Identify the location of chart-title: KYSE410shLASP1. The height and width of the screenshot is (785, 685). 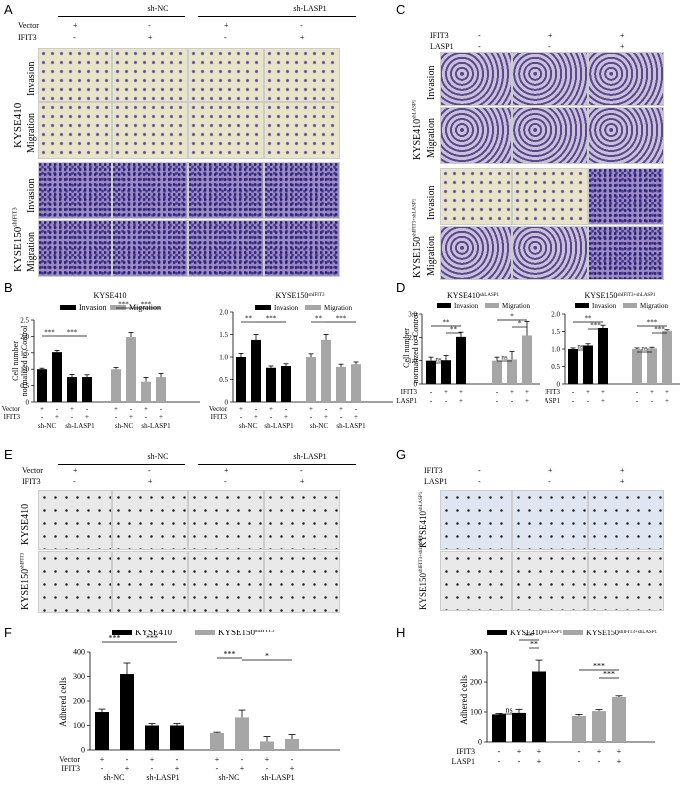
(473, 295).